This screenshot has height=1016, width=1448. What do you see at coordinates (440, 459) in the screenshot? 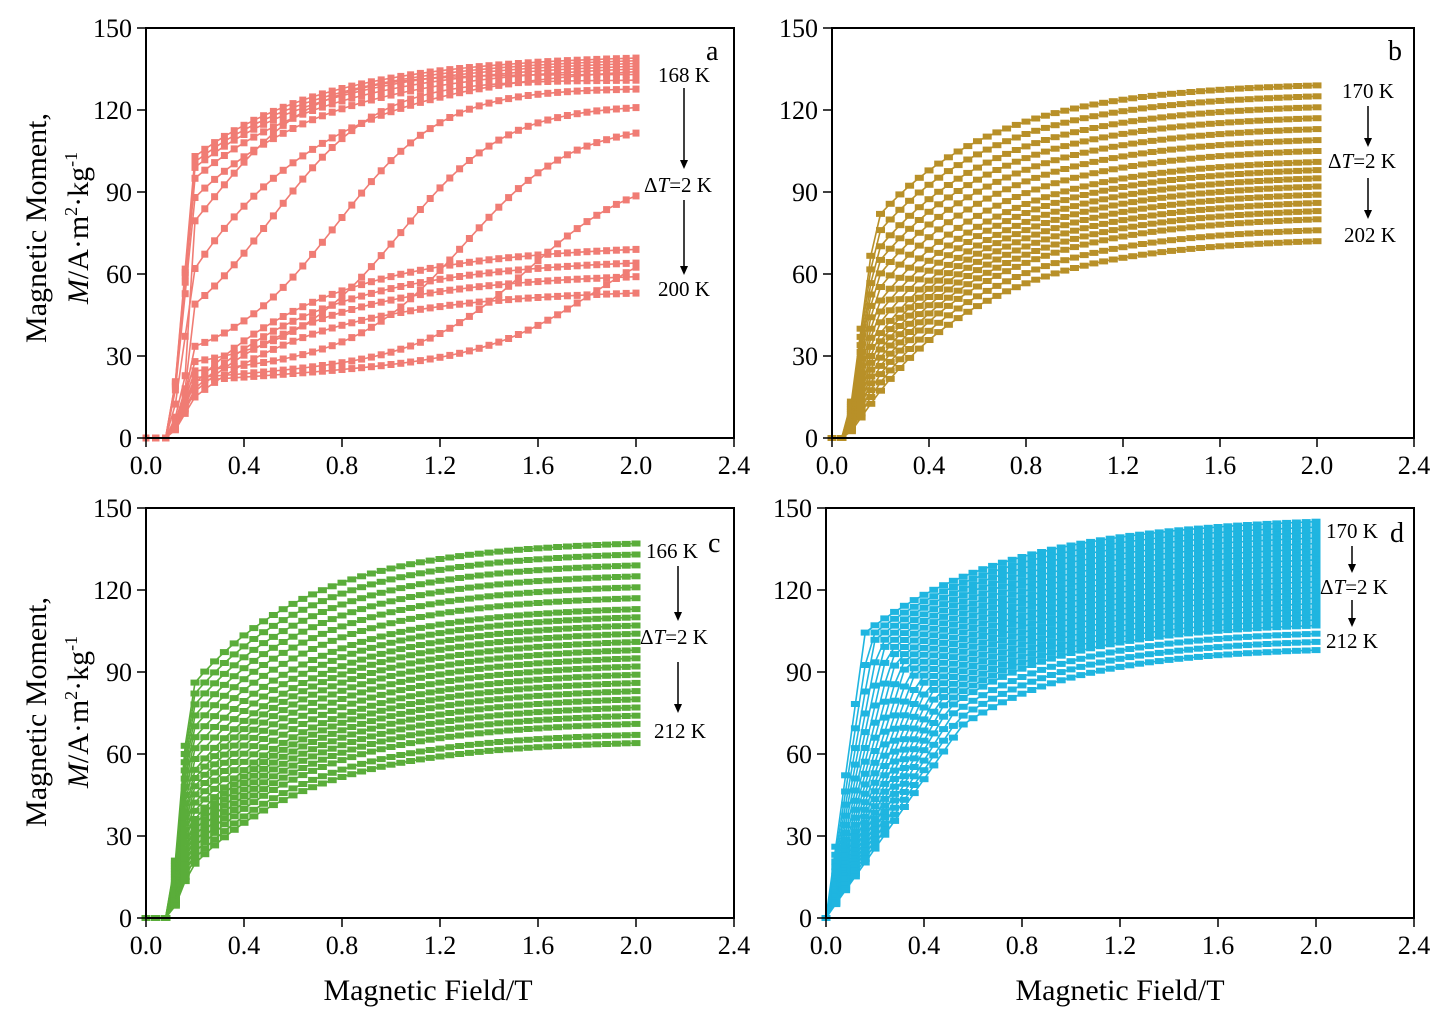
I see `panel-a-x-ticks: 0.0 0.4 0.8 1.2 1.6 2.0 2.4` at bounding box center [440, 459].